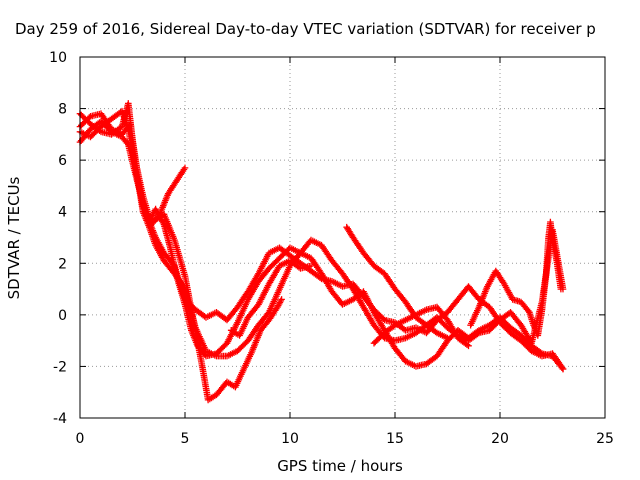 The height and width of the screenshot is (480, 640). I want to click on y-tick-label: 8, so click(62, 110).